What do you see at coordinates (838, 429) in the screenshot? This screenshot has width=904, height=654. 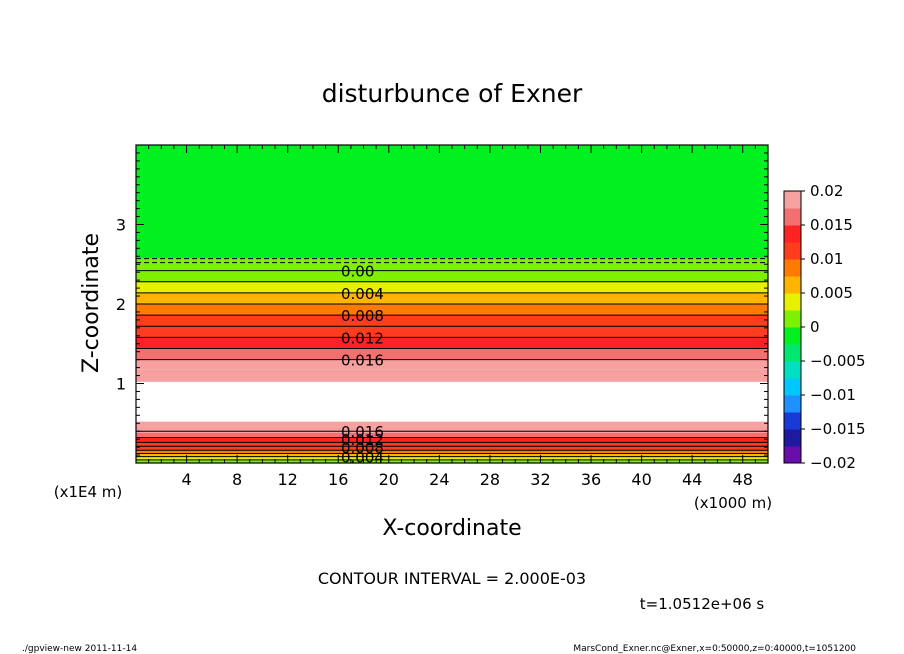 I see `colorbar-tick-label: −0.015` at bounding box center [838, 429].